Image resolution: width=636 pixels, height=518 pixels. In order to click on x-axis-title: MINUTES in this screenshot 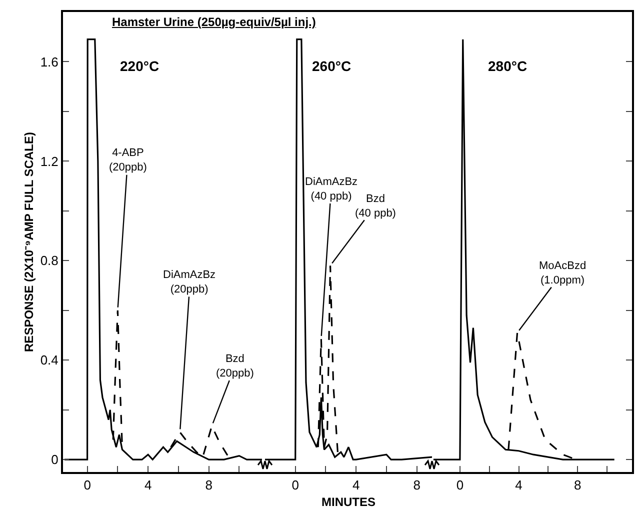, I will do `click(349, 502)`.